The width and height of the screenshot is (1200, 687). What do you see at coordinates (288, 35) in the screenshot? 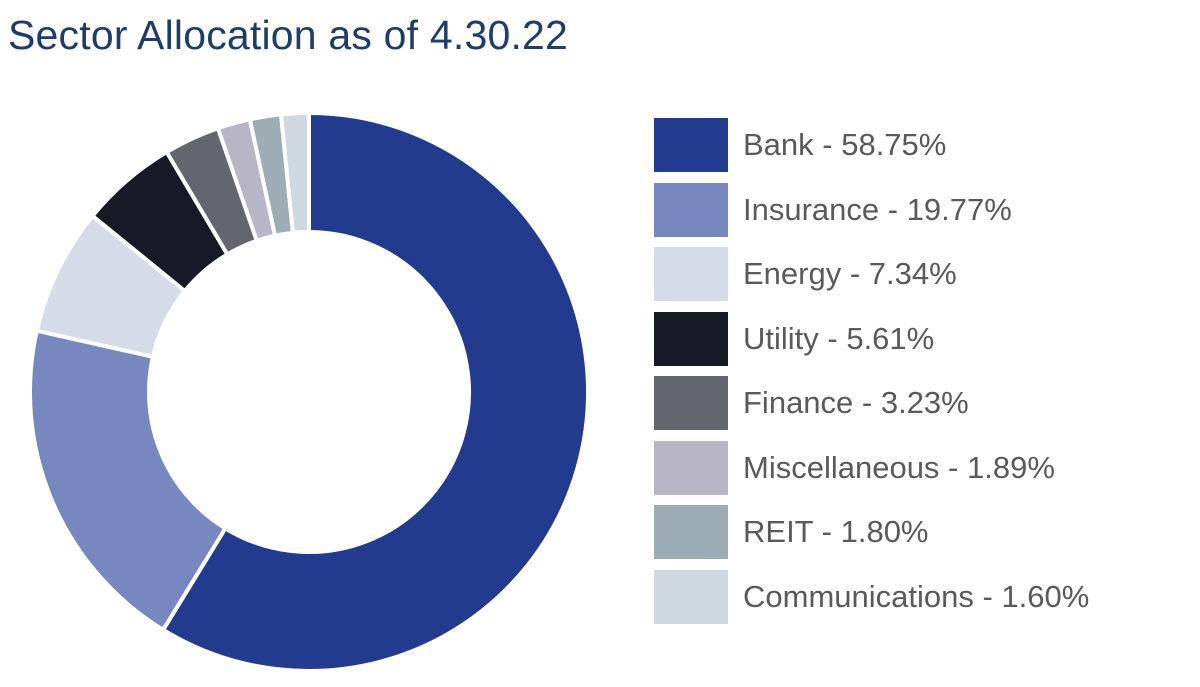
I see `chart-title: Sector Allocation as of 4.30.22` at bounding box center [288, 35].